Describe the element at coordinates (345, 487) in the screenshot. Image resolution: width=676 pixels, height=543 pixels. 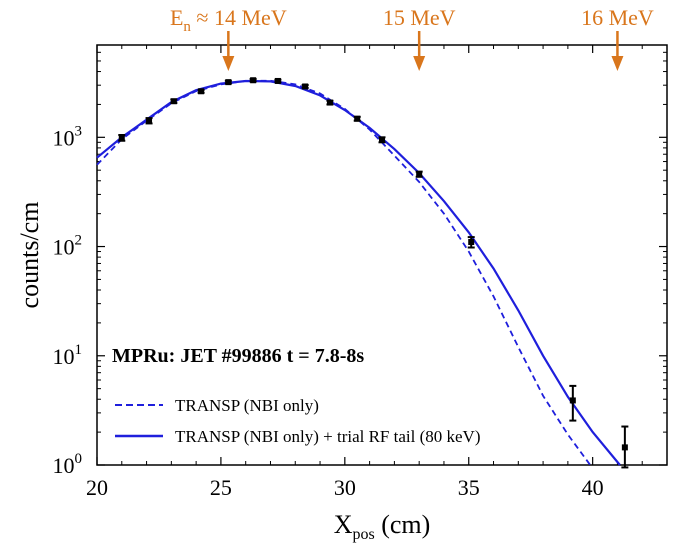
I see `x-tick-label: 30` at that location.